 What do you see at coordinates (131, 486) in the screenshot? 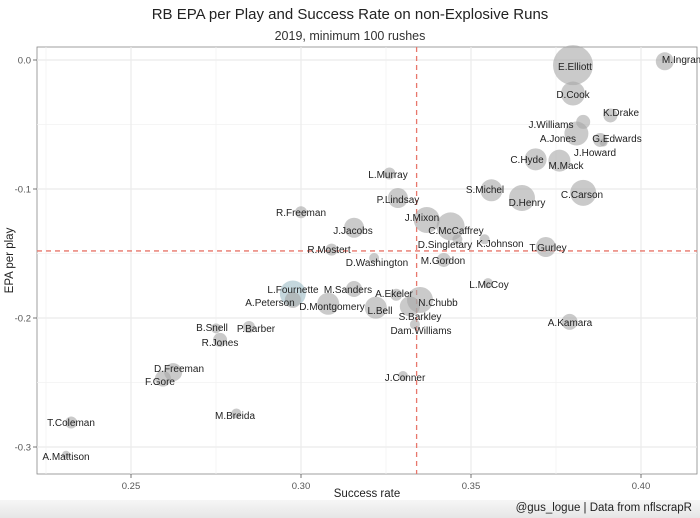
I see `x-tick-label: 0.25` at bounding box center [131, 486].